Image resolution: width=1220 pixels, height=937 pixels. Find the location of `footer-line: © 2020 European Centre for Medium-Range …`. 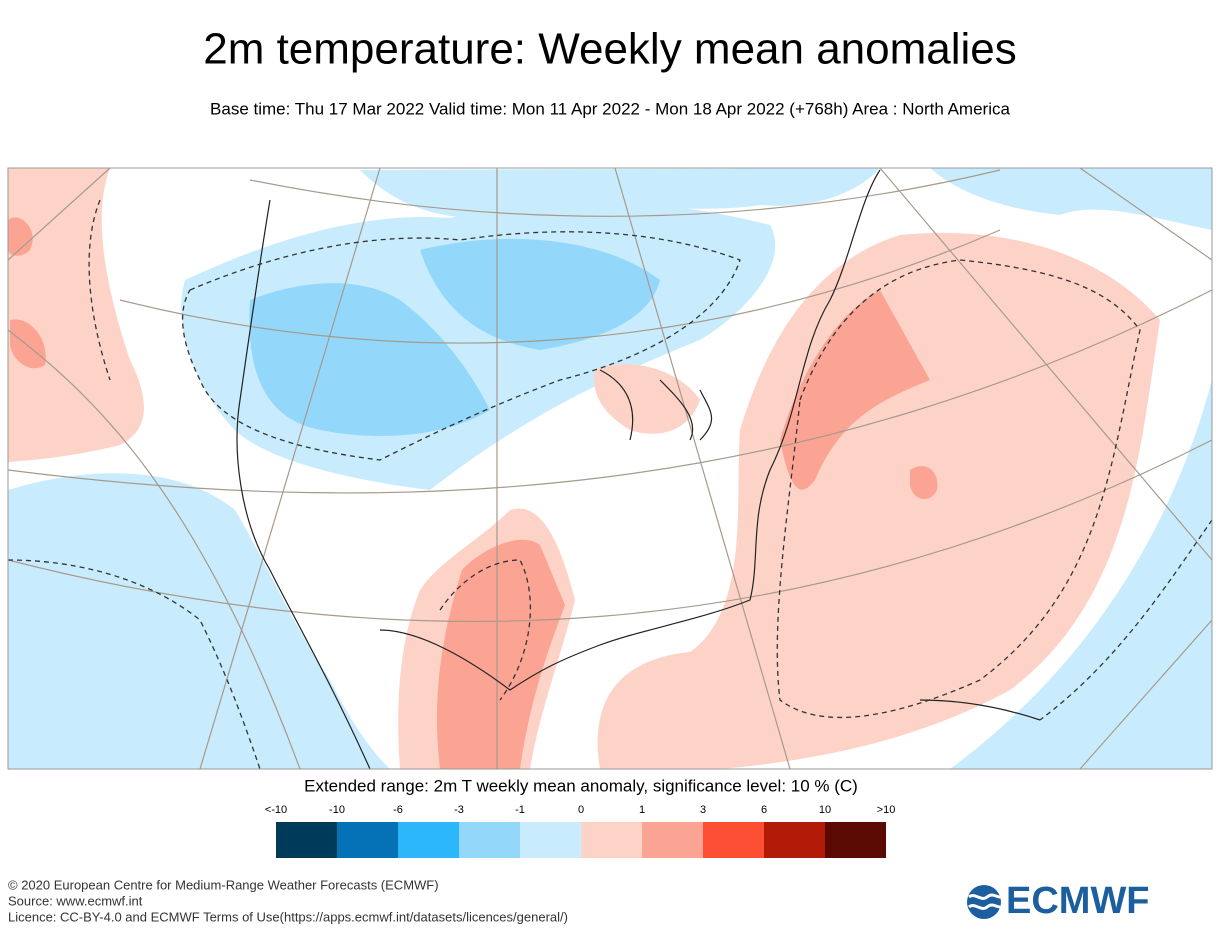

footer-line: © 2020 European Centre for Medium-Range … is located at coordinates (223, 884).